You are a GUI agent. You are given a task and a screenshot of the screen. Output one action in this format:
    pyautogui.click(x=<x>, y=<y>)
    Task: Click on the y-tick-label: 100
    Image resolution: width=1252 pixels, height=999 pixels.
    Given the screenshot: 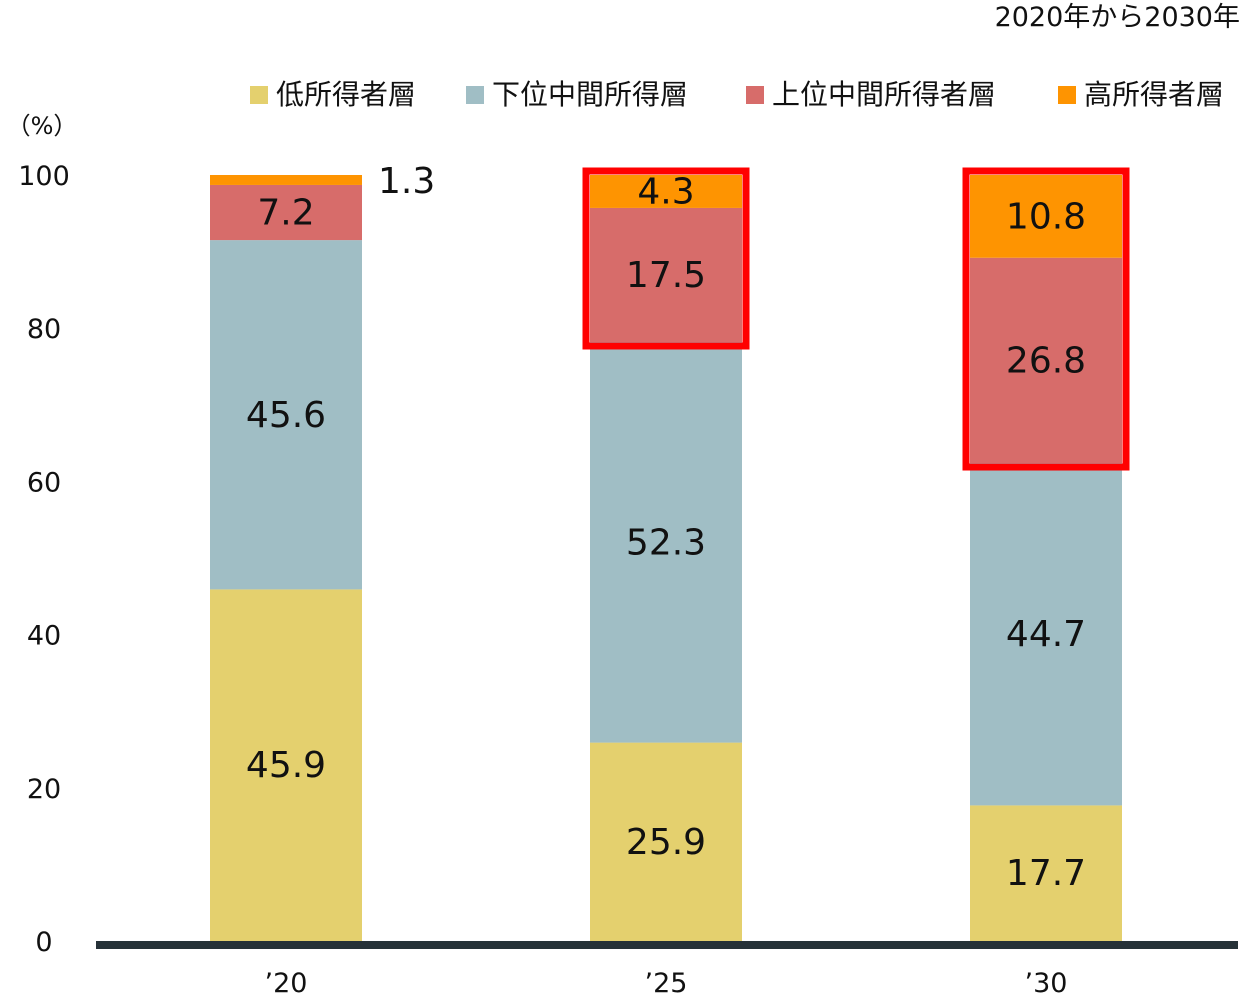 What is the action you would take?
    pyautogui.click(x=44, y=176)
    